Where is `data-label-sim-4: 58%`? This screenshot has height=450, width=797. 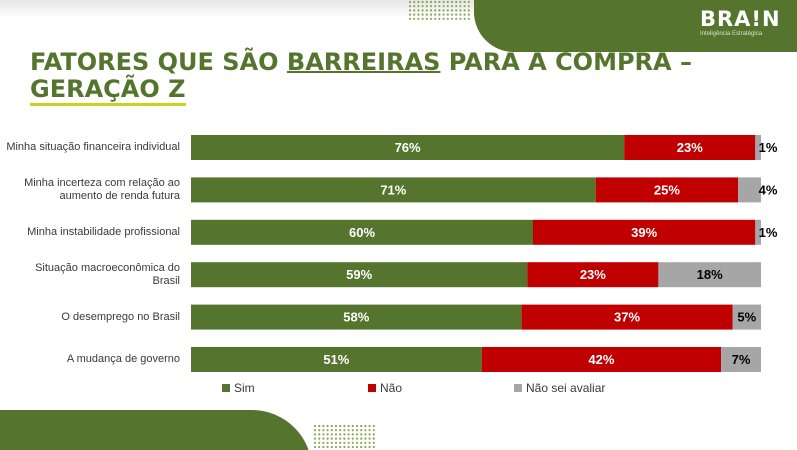 data-label-sim-4: 58% is located at coordinates (356, 317).